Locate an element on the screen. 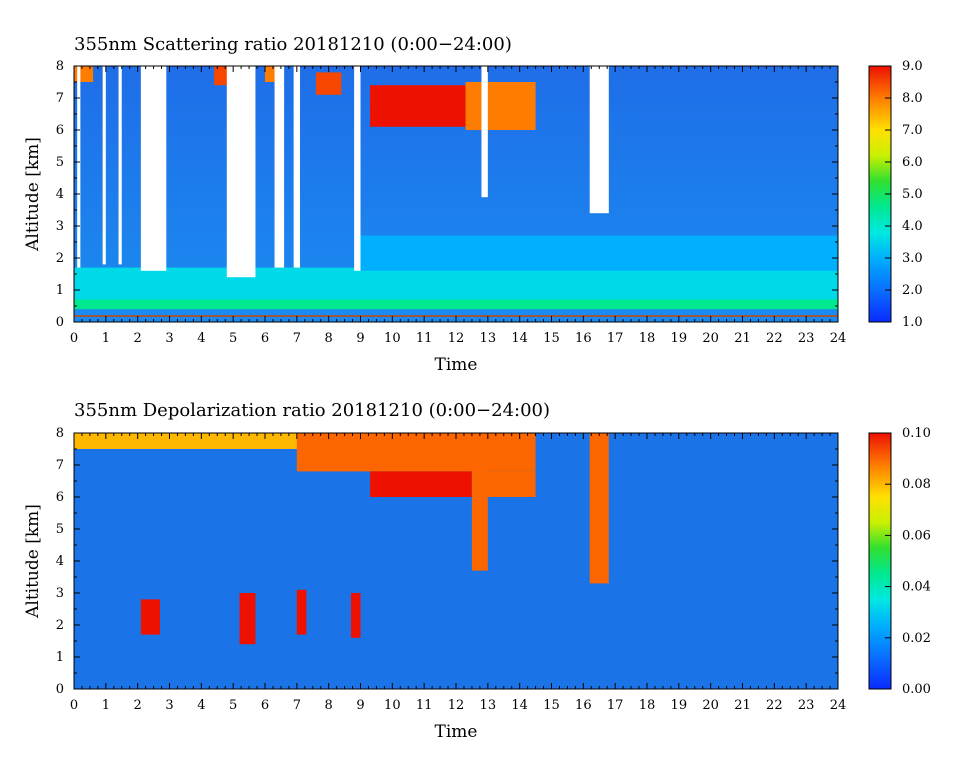  colorbar-tick-label: 0.06 is located at coordinates (916, 535).